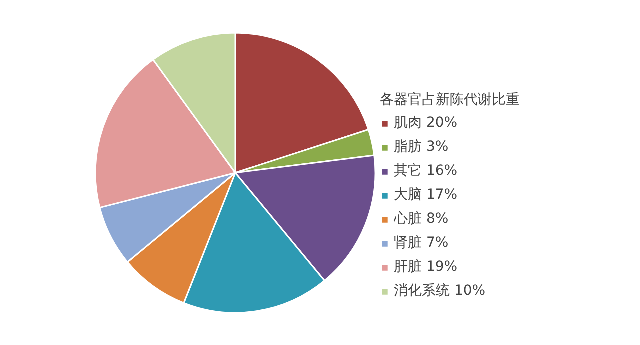 Image resolution: width=640 pixels, height=345 pixels. What do you see at coordinates (421, 219) in the screenshot?
I see `legend-label: 心脏 8%` at bounding box center [421, 219].